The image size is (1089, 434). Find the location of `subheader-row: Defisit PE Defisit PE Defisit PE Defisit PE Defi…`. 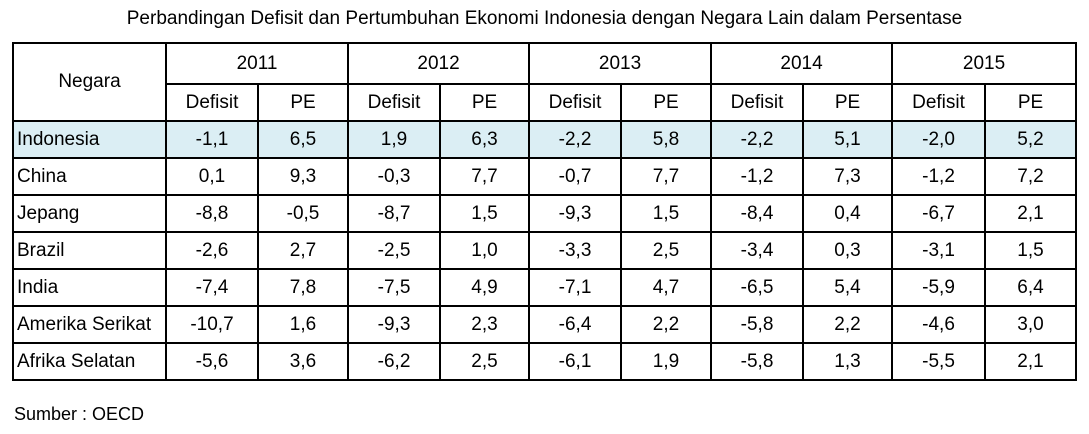

subheader-row: Defisit PE Defisit PE Defisit PE Defisit PE Defi… is located at coordinates (545, 102).